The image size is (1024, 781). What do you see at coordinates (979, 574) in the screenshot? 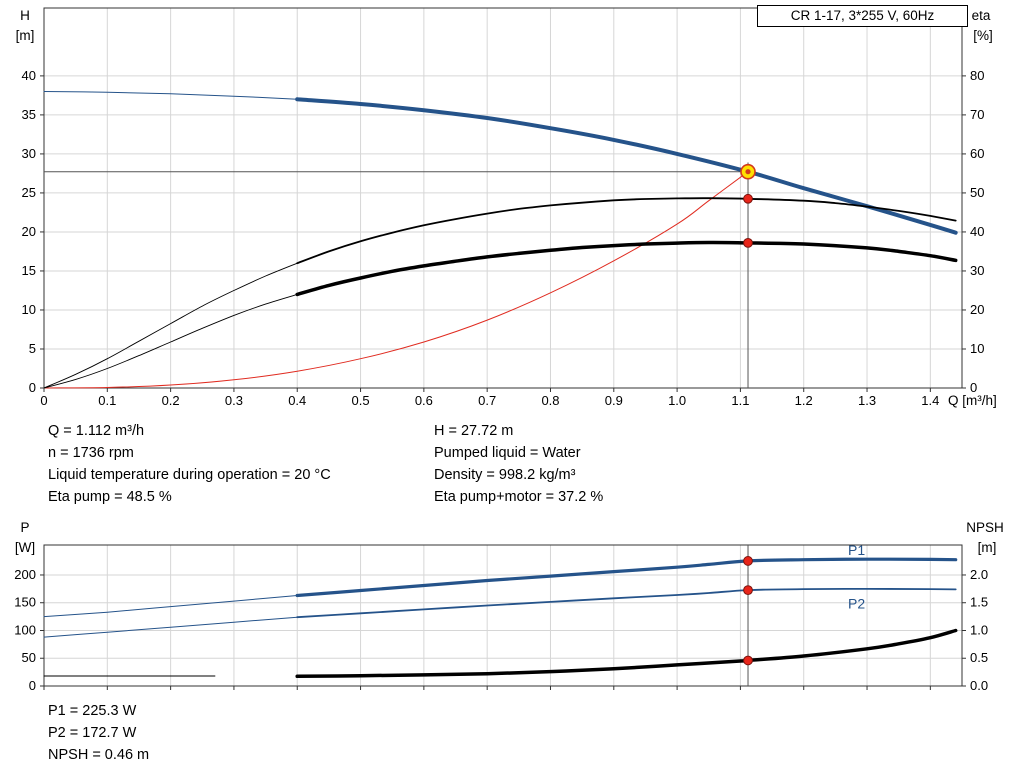
I see `y-right-tick-label: 2.0` at bounding box center [979, 574].